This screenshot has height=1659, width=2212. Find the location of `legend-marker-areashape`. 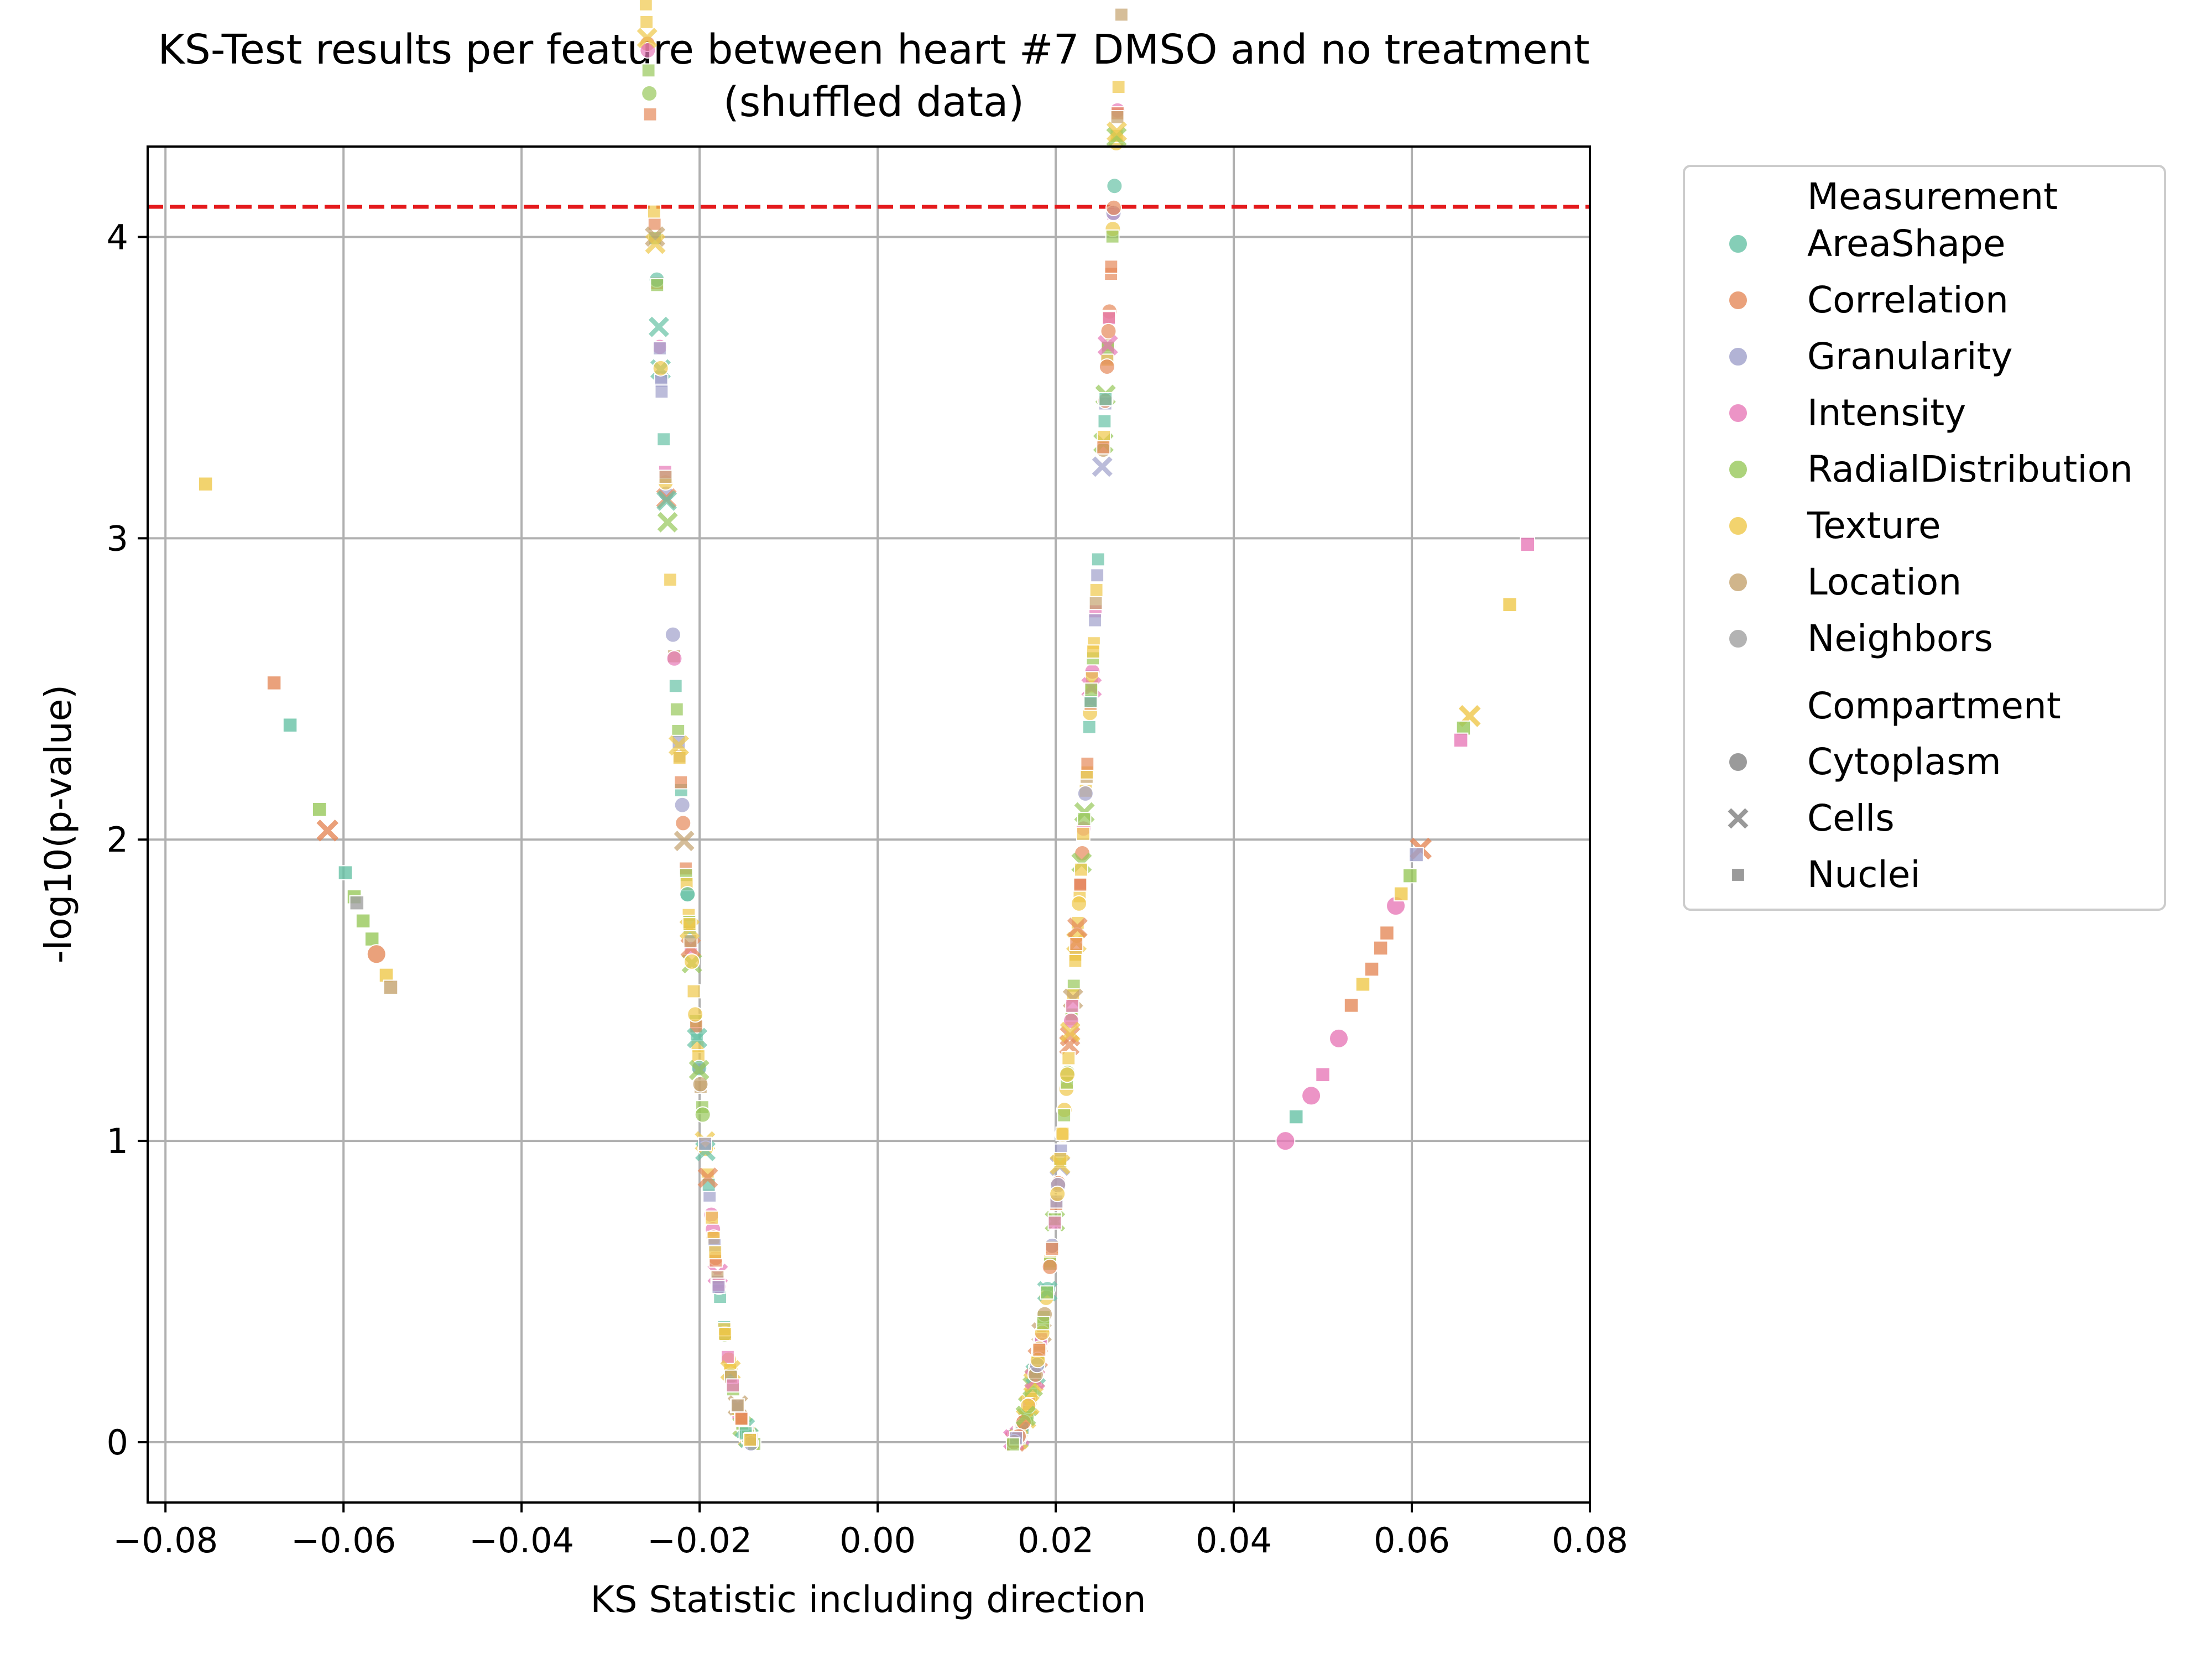

legend-marker-areashape is located at coordinates (1738, 244).